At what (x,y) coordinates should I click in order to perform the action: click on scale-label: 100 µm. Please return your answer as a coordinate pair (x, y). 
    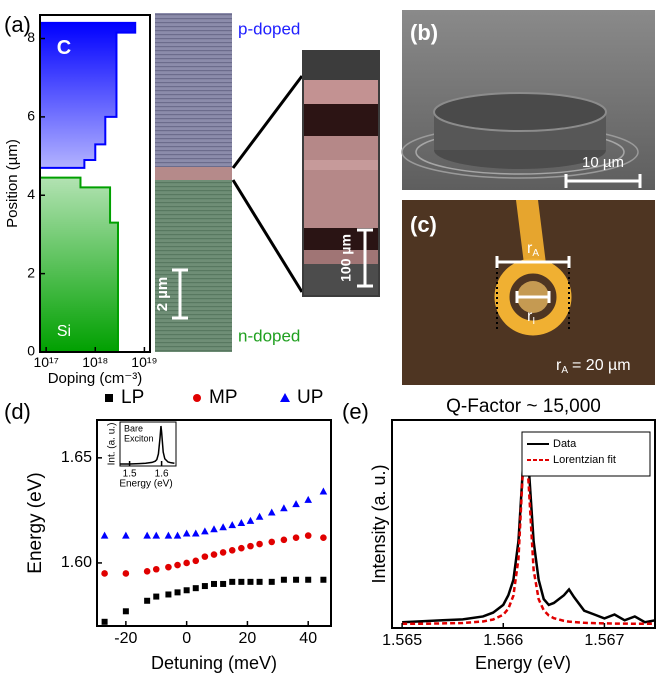
    Looking at the image, I should click on (346, 258).